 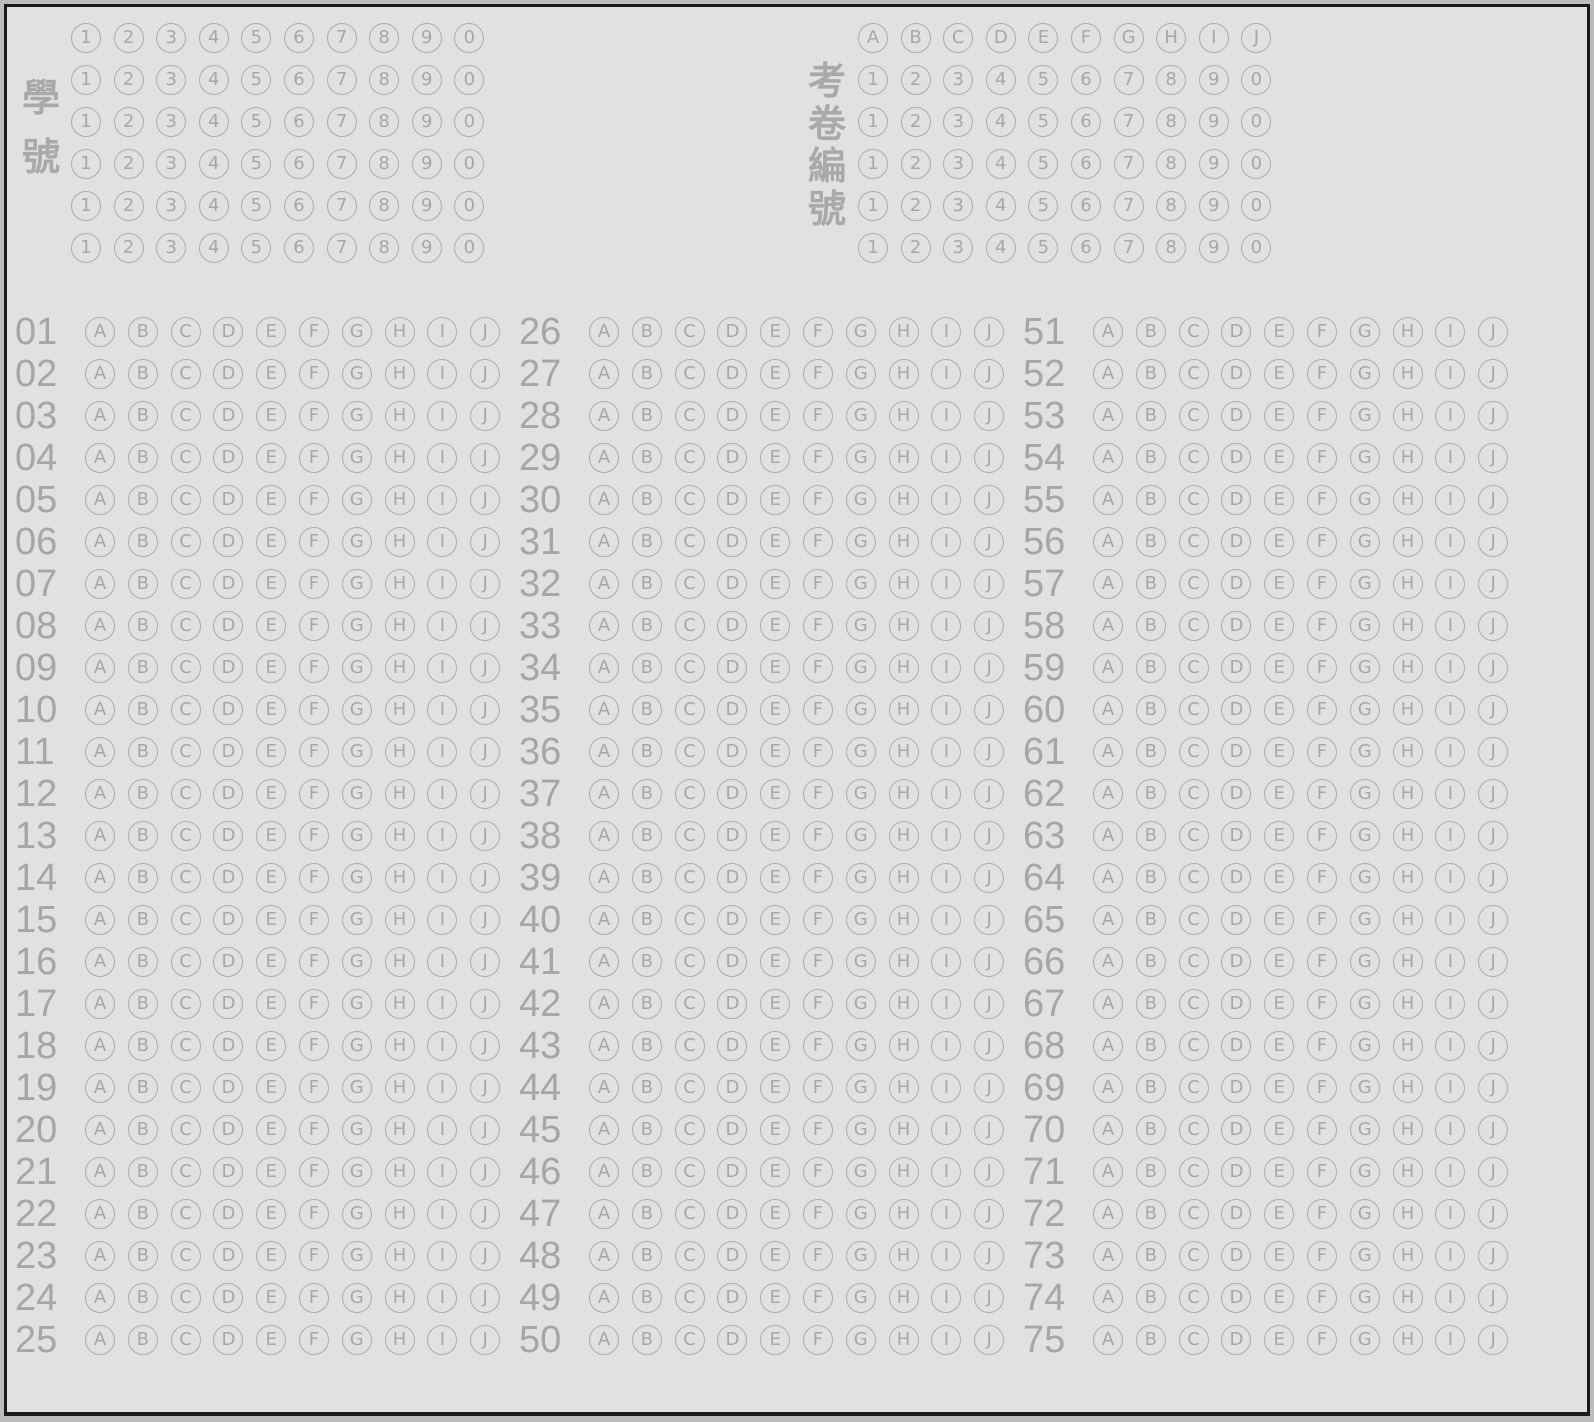 What do you see at coordinates (171, 122) in the screenshot?
I see `answer-bubble: 3` at bounding box center [171, 122].